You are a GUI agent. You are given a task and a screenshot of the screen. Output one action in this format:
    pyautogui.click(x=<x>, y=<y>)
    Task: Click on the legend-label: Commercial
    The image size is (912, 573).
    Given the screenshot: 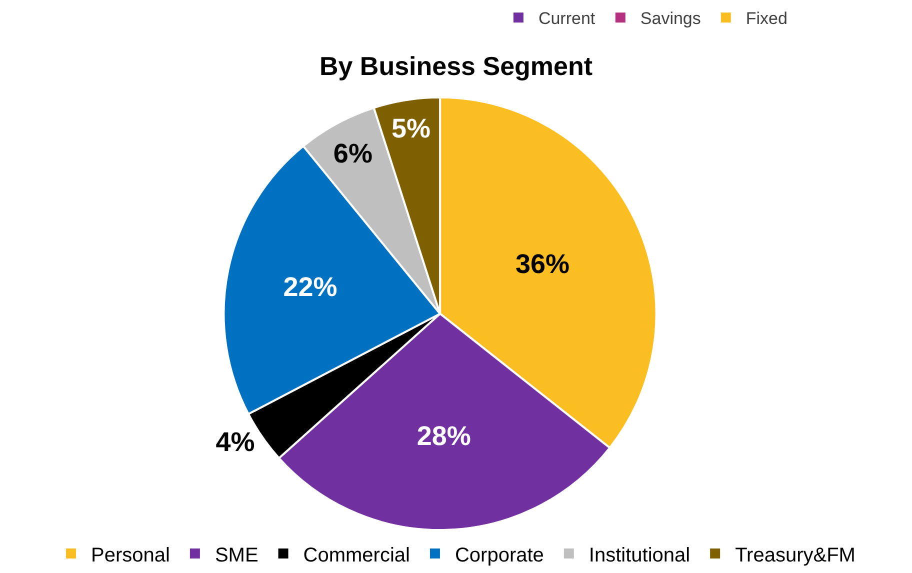 What is the action you would take?
    pyautogui.click(x=356, y=555)
    